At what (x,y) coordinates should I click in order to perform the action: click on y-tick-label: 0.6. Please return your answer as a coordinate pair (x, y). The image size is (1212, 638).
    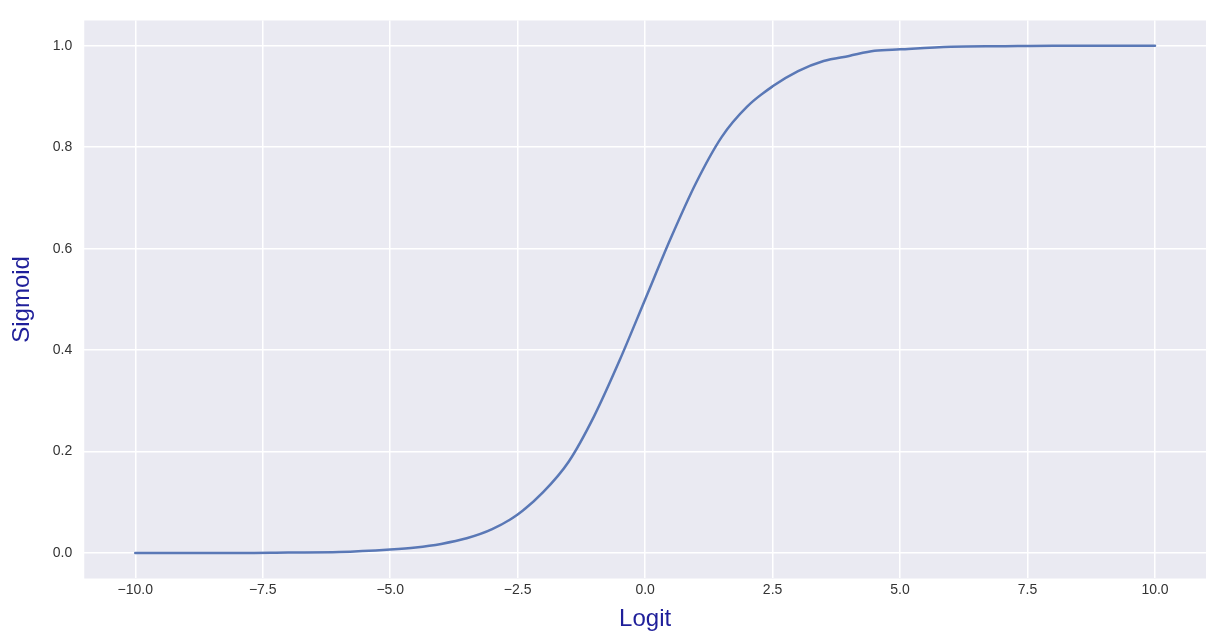
    Looking at the image, I should click on (62, 247).